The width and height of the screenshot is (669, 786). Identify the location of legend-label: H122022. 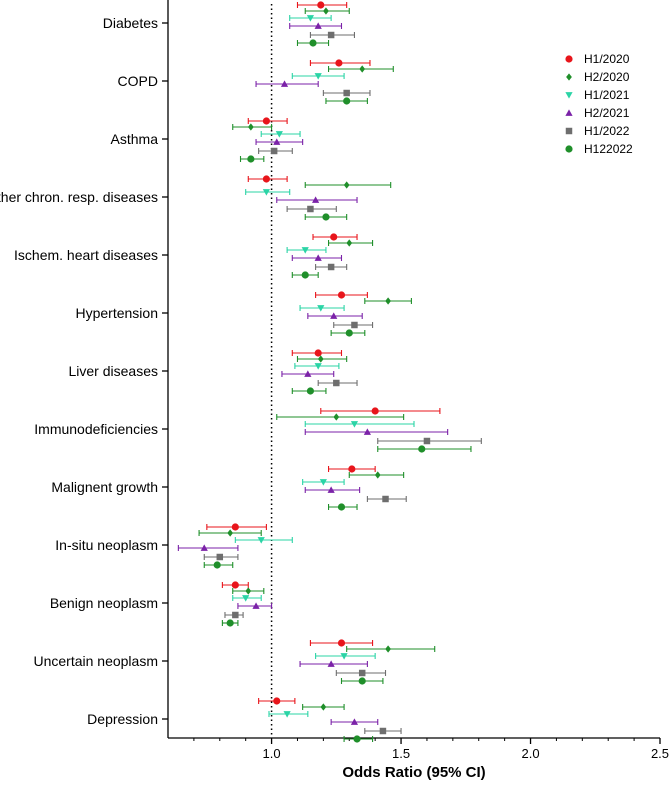
(608, 149).